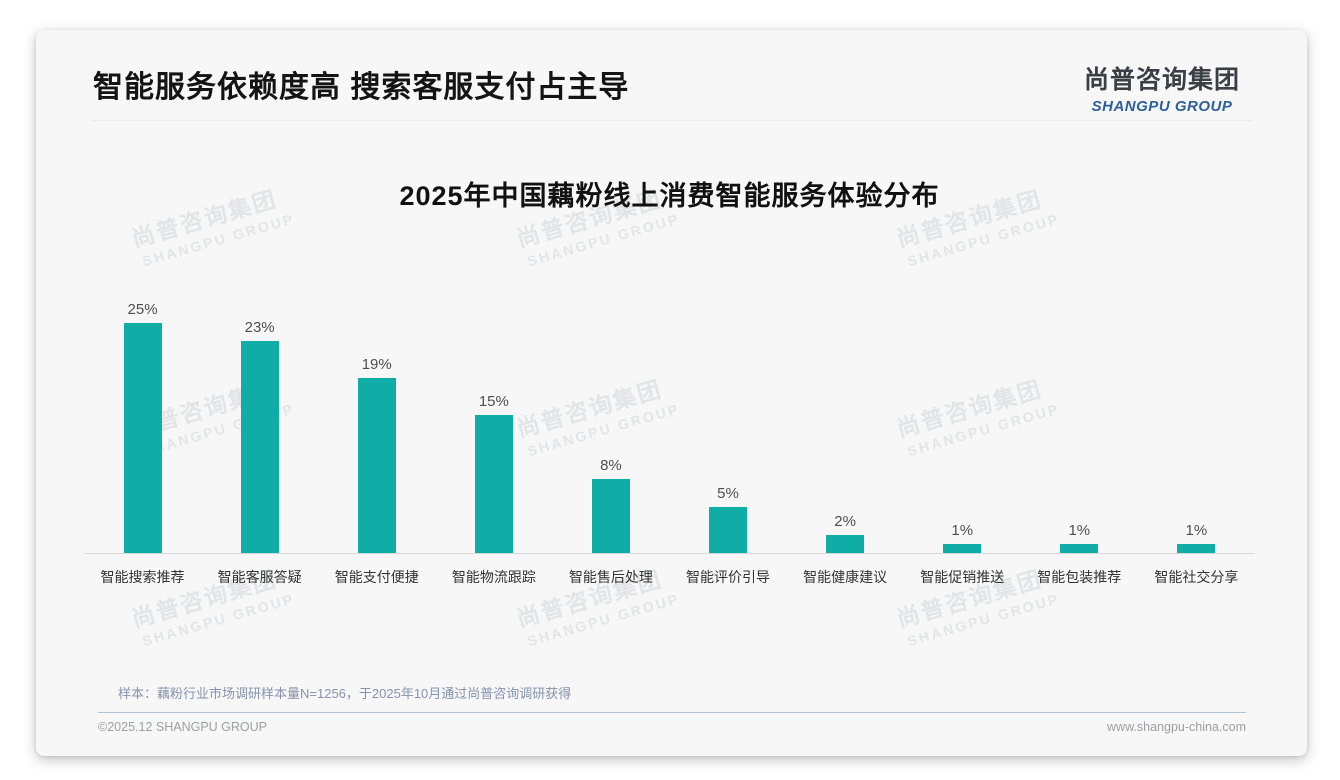 The height and width of the screenshot is (780, 1340). What do you see at coordinates (1176, 727) in the screenshot?
I see `website-url: www.shangpu-china.com` at bounding box center [1176, 727].